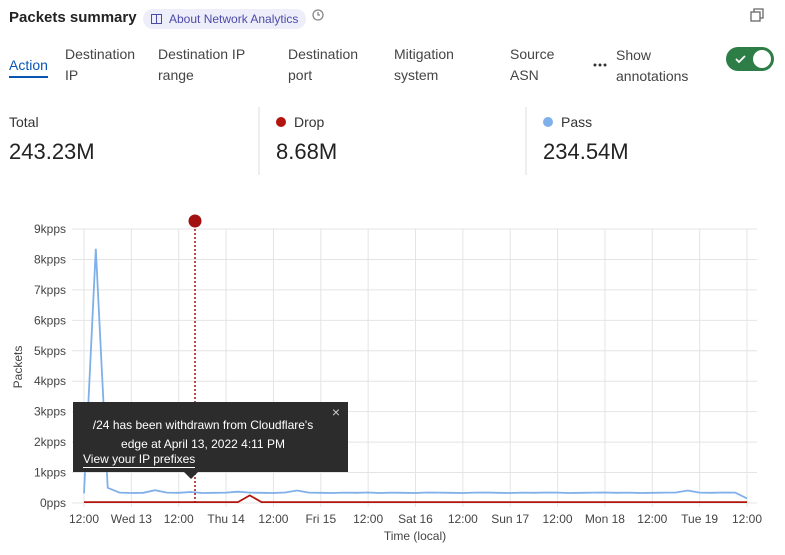  Describe the element at coordinates (757, 15) in the screenshot. I see `expand-icon` at that location.